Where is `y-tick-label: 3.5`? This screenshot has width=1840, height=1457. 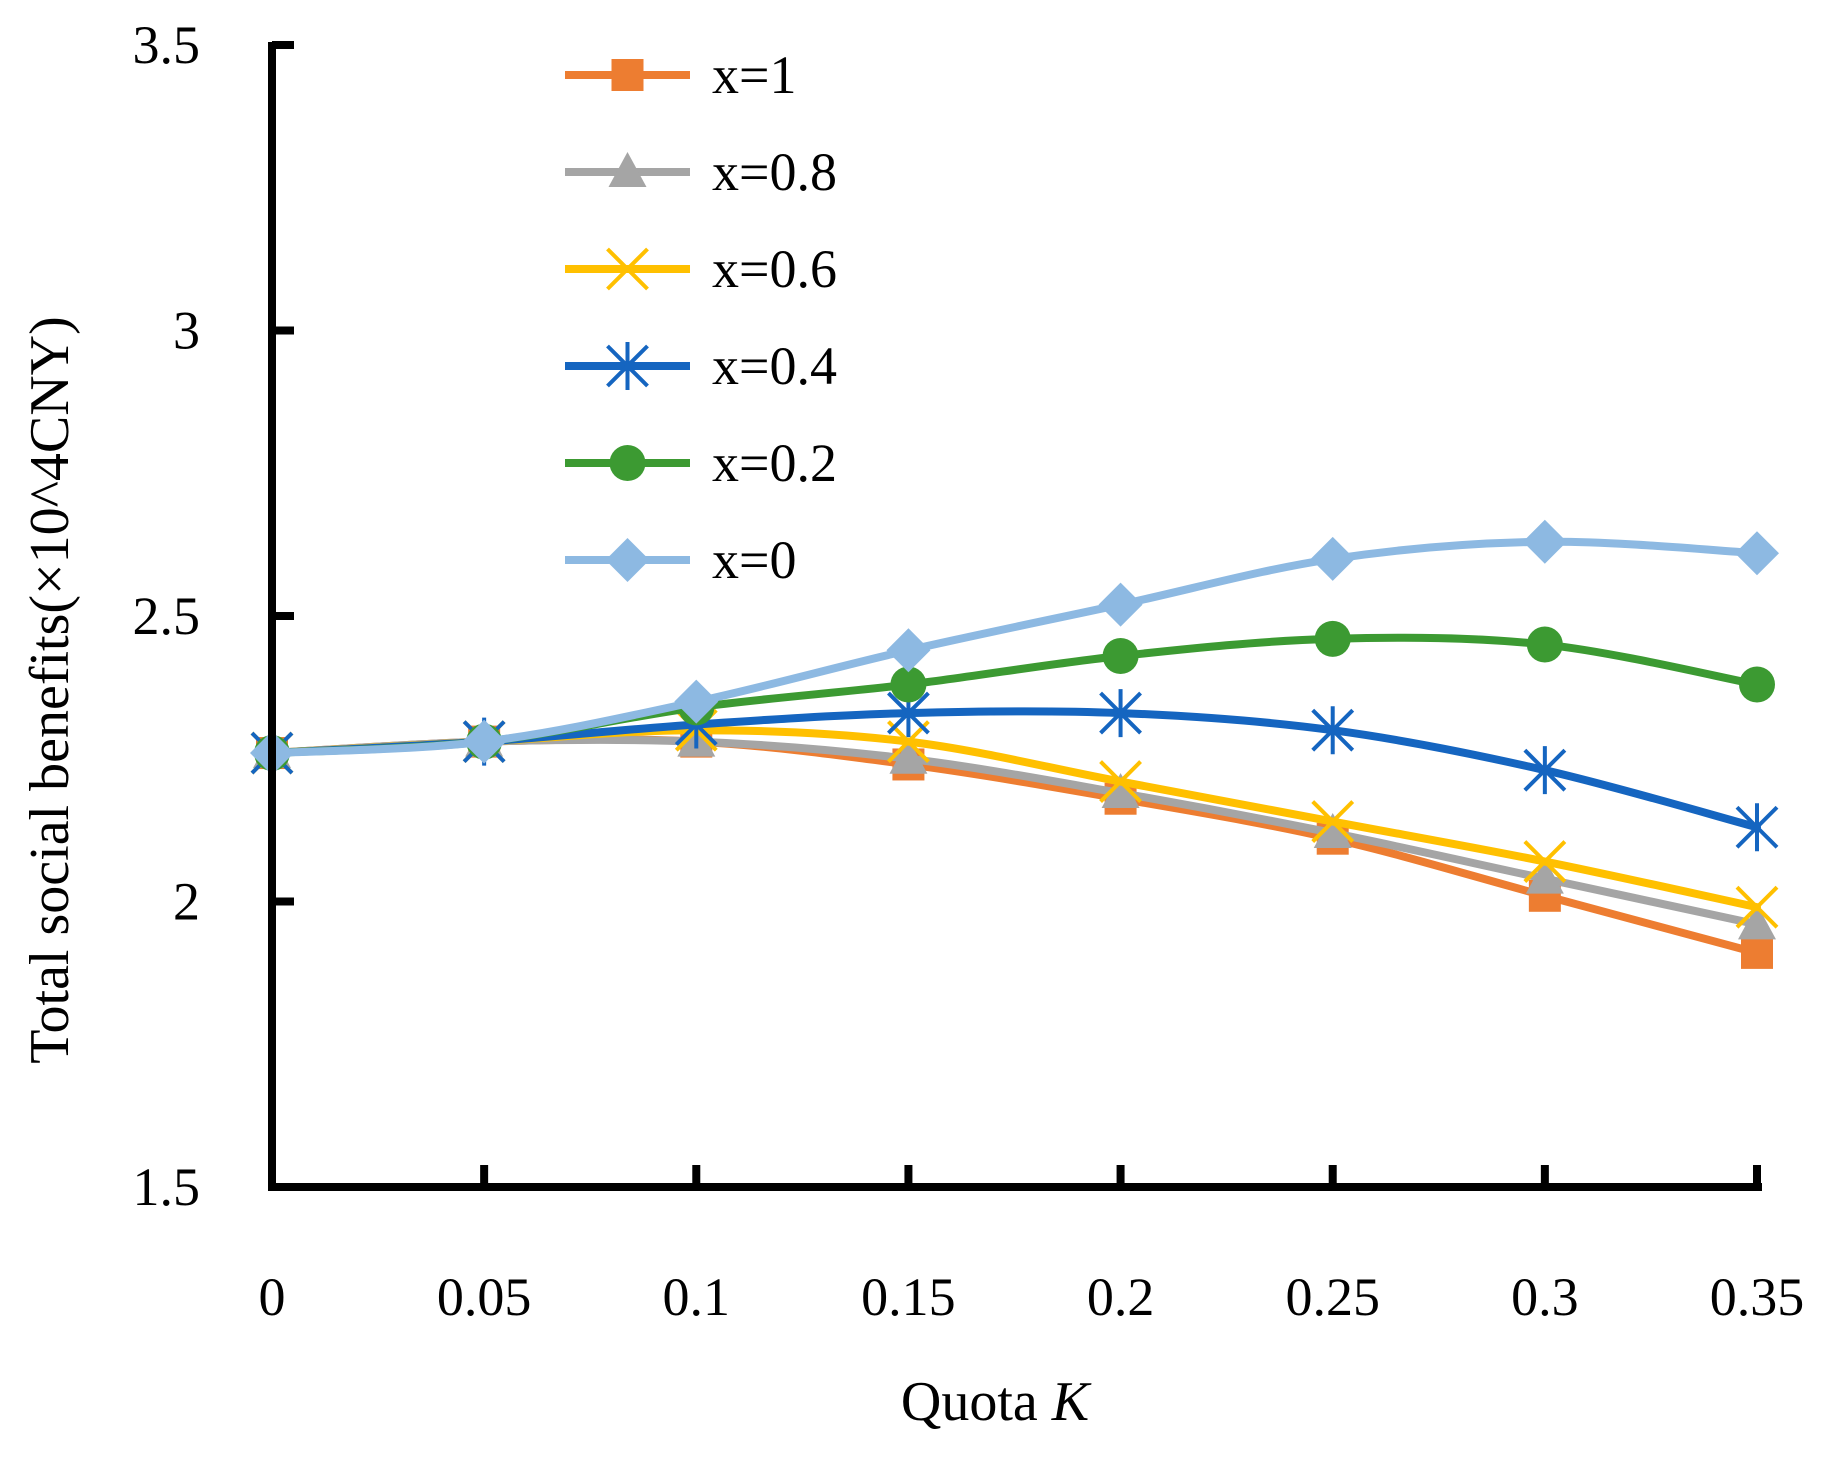
y-tick-label: 3.5 is located at coordinates (167, 45).